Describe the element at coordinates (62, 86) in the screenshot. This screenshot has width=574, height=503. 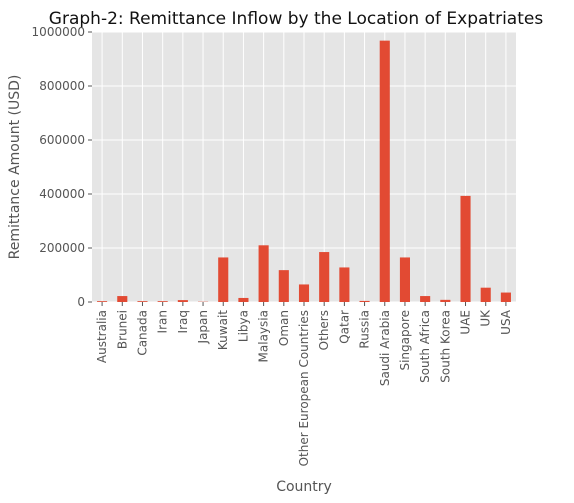
I see `y-tick-label: 800000` at that location.